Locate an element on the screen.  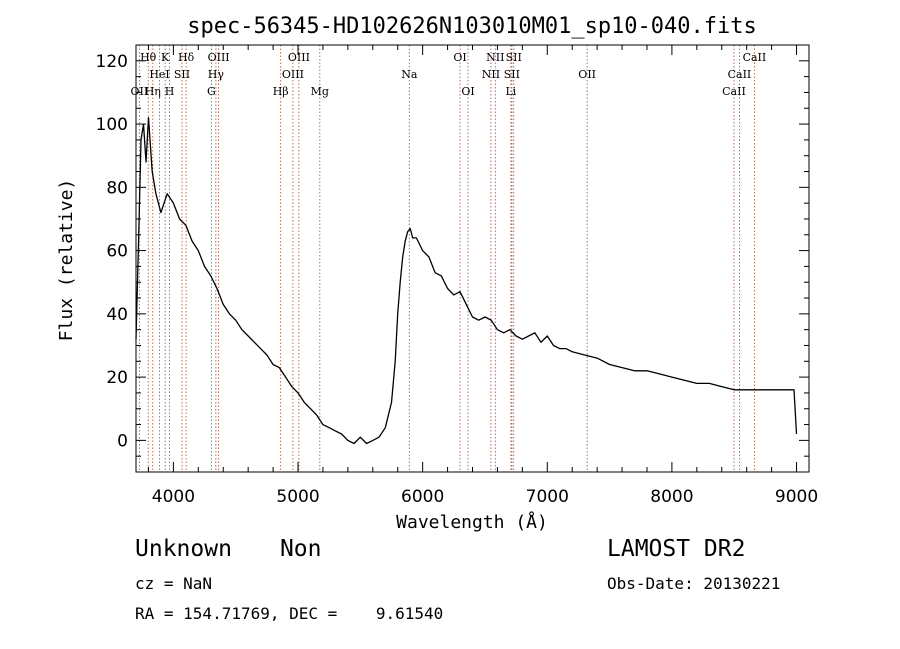
survey-name: LAMOST DR2 is located at coordinates (676, 549).